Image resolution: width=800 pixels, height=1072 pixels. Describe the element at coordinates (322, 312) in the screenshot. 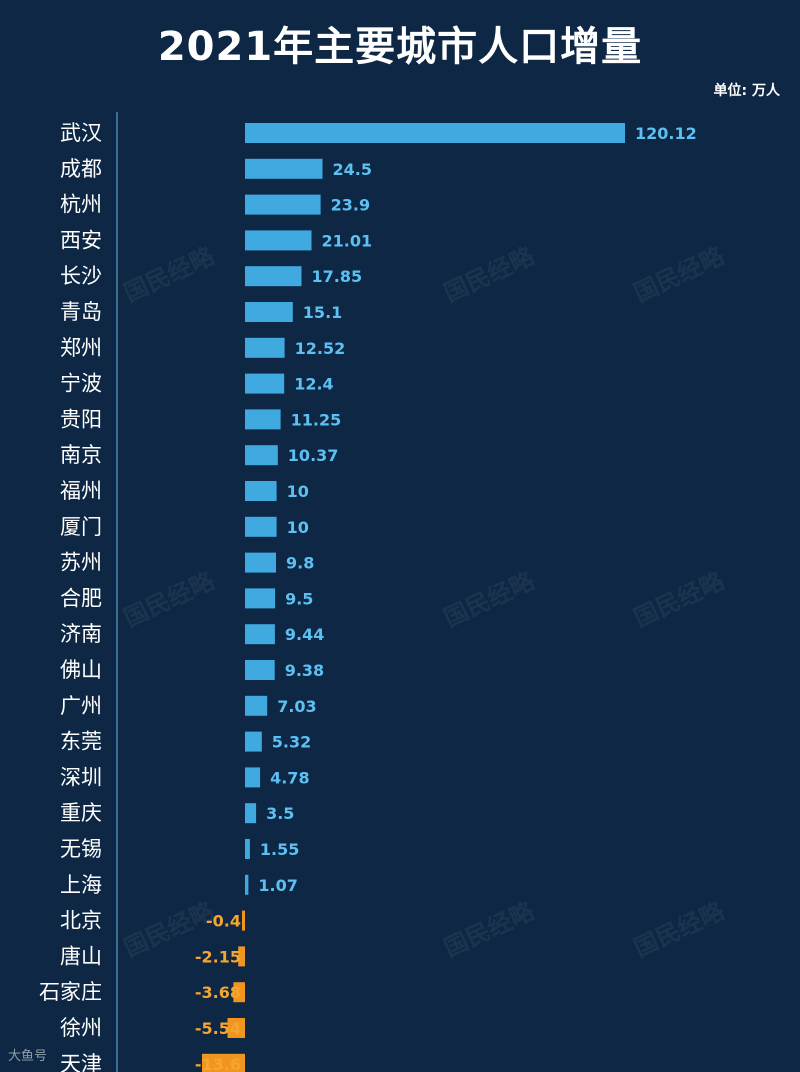

I see `value-label: 15.1` at that location.